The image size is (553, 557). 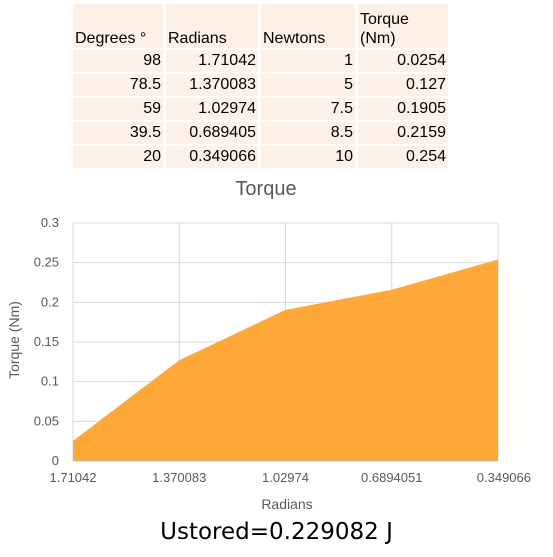 I want to click on y-tick-label: 0.25, so click(x=46, y=262).